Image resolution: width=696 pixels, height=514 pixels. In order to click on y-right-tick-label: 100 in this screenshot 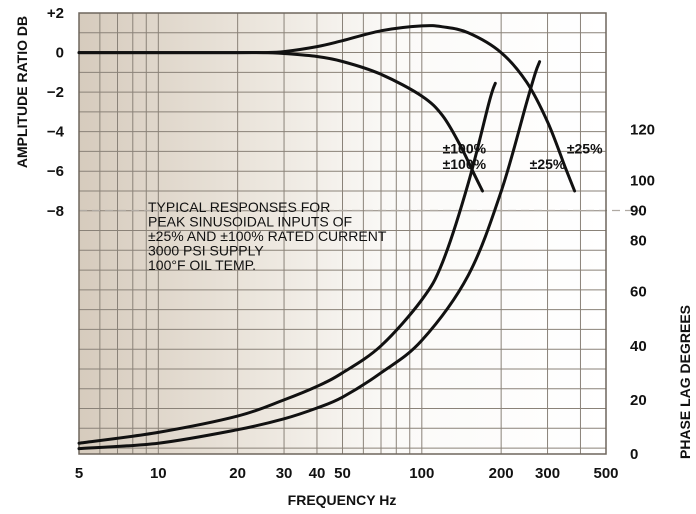, I will do `click(642, 180)`.